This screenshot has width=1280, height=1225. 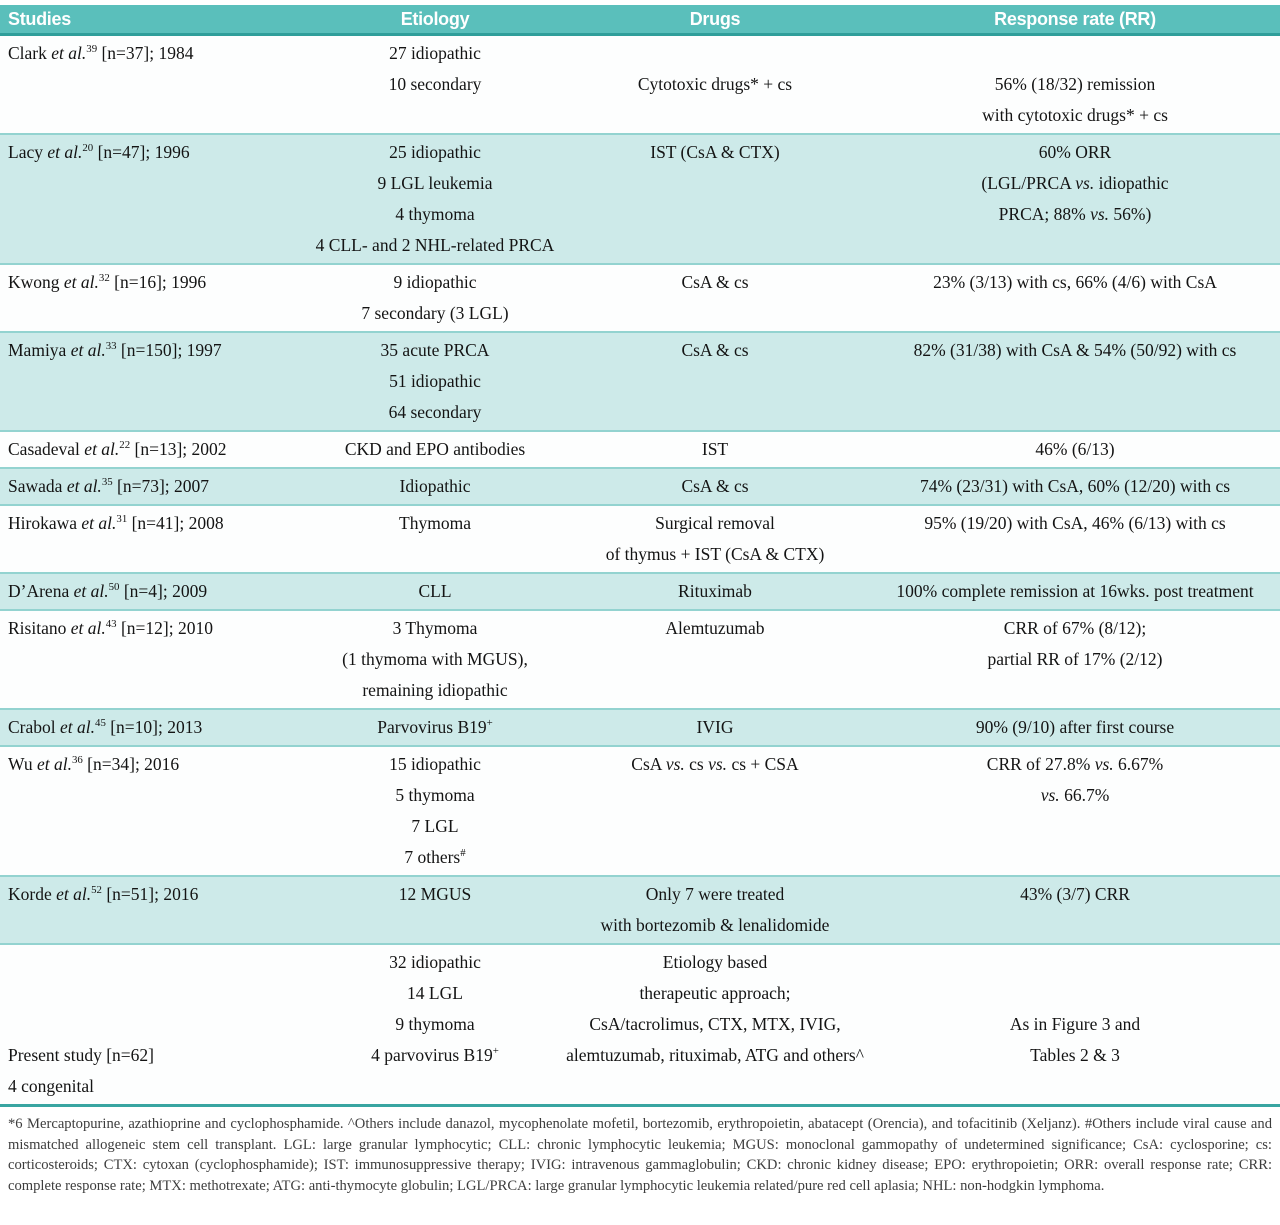 I want to click on text-line: 4 parvovirus B19+, so click(x=435, y=1055).